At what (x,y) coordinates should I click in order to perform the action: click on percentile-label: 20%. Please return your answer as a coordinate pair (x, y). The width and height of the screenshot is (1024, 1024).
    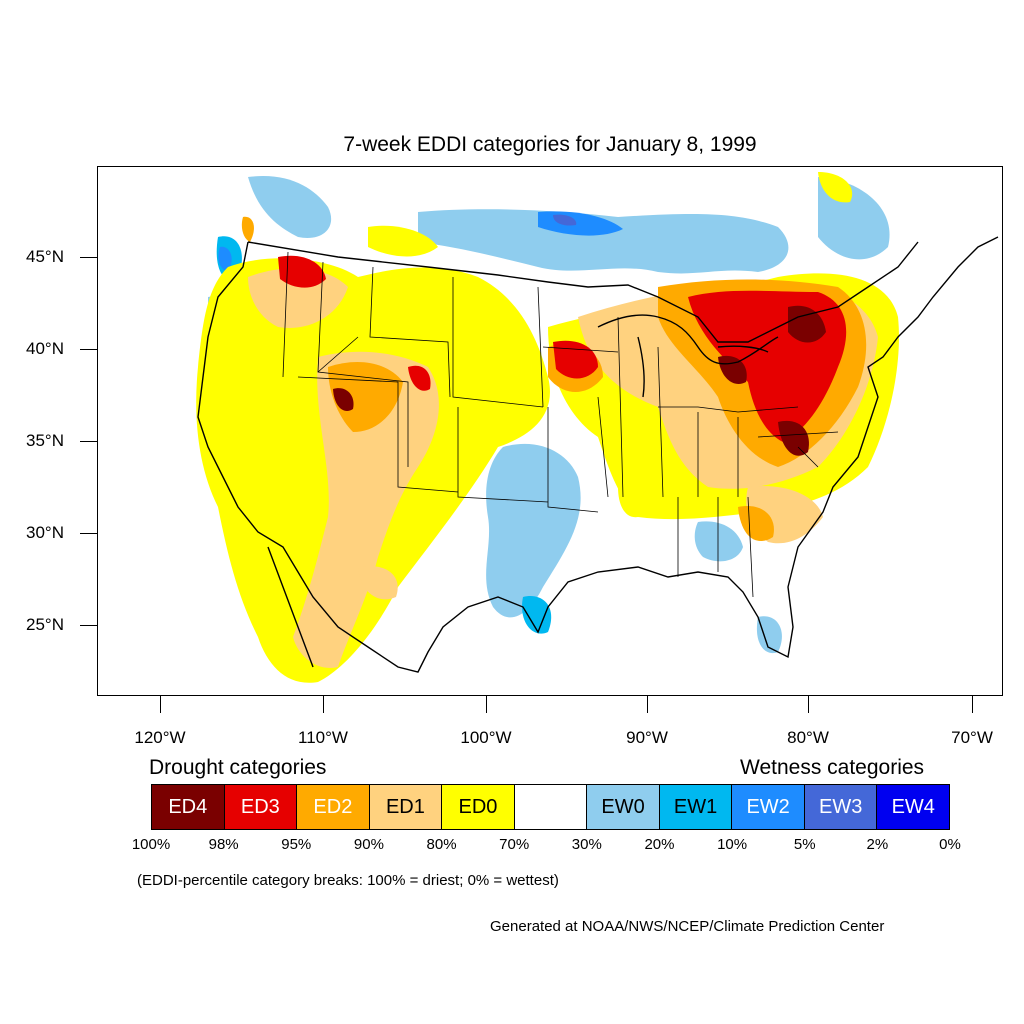
    Looking at the image, I should click on (659, 844).